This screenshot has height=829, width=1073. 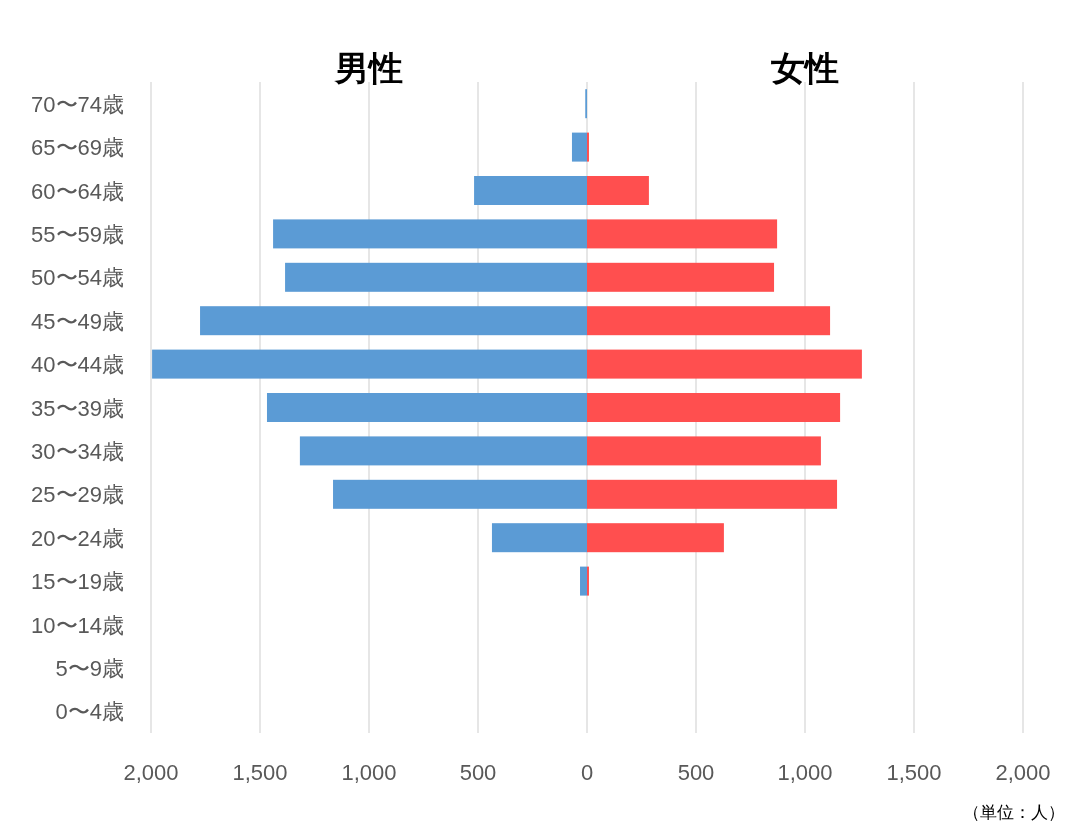 I want to click on y-tick-label: 25〜29歳, so click(x=77, y=495).